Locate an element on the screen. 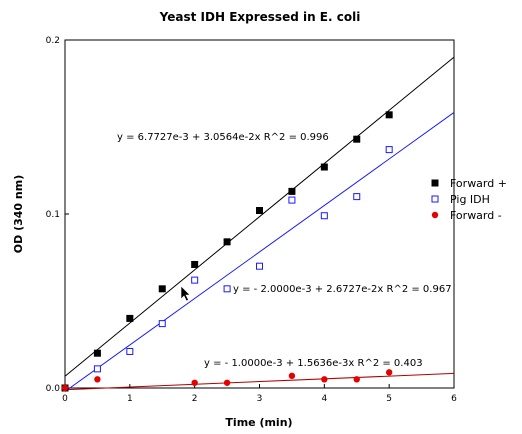 The height and width of the screenshot is (434, 522). x-tick-label: 0 is located at coordinates (65, 399).